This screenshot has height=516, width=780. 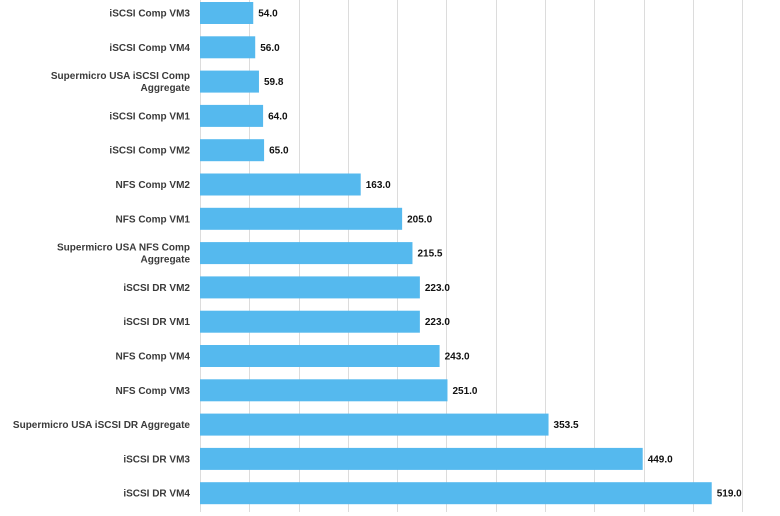 I want to click on category-label: Supermicro USA iSCSI DR Aggregate, so click(x=102, y=425).